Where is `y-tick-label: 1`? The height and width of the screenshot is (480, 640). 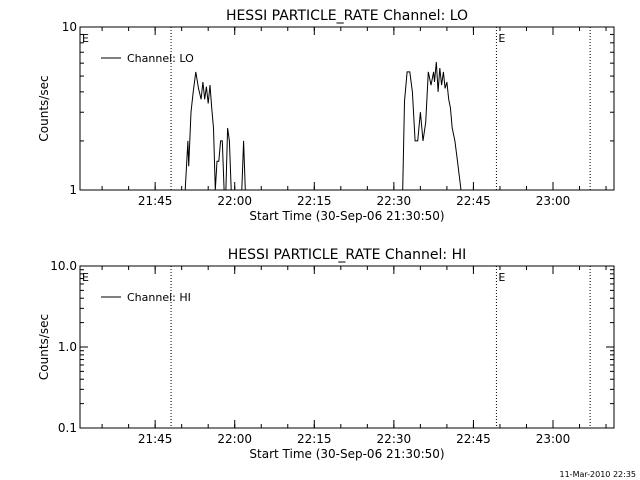
y-tick-label: 1 is located at coordinates (73, 190).